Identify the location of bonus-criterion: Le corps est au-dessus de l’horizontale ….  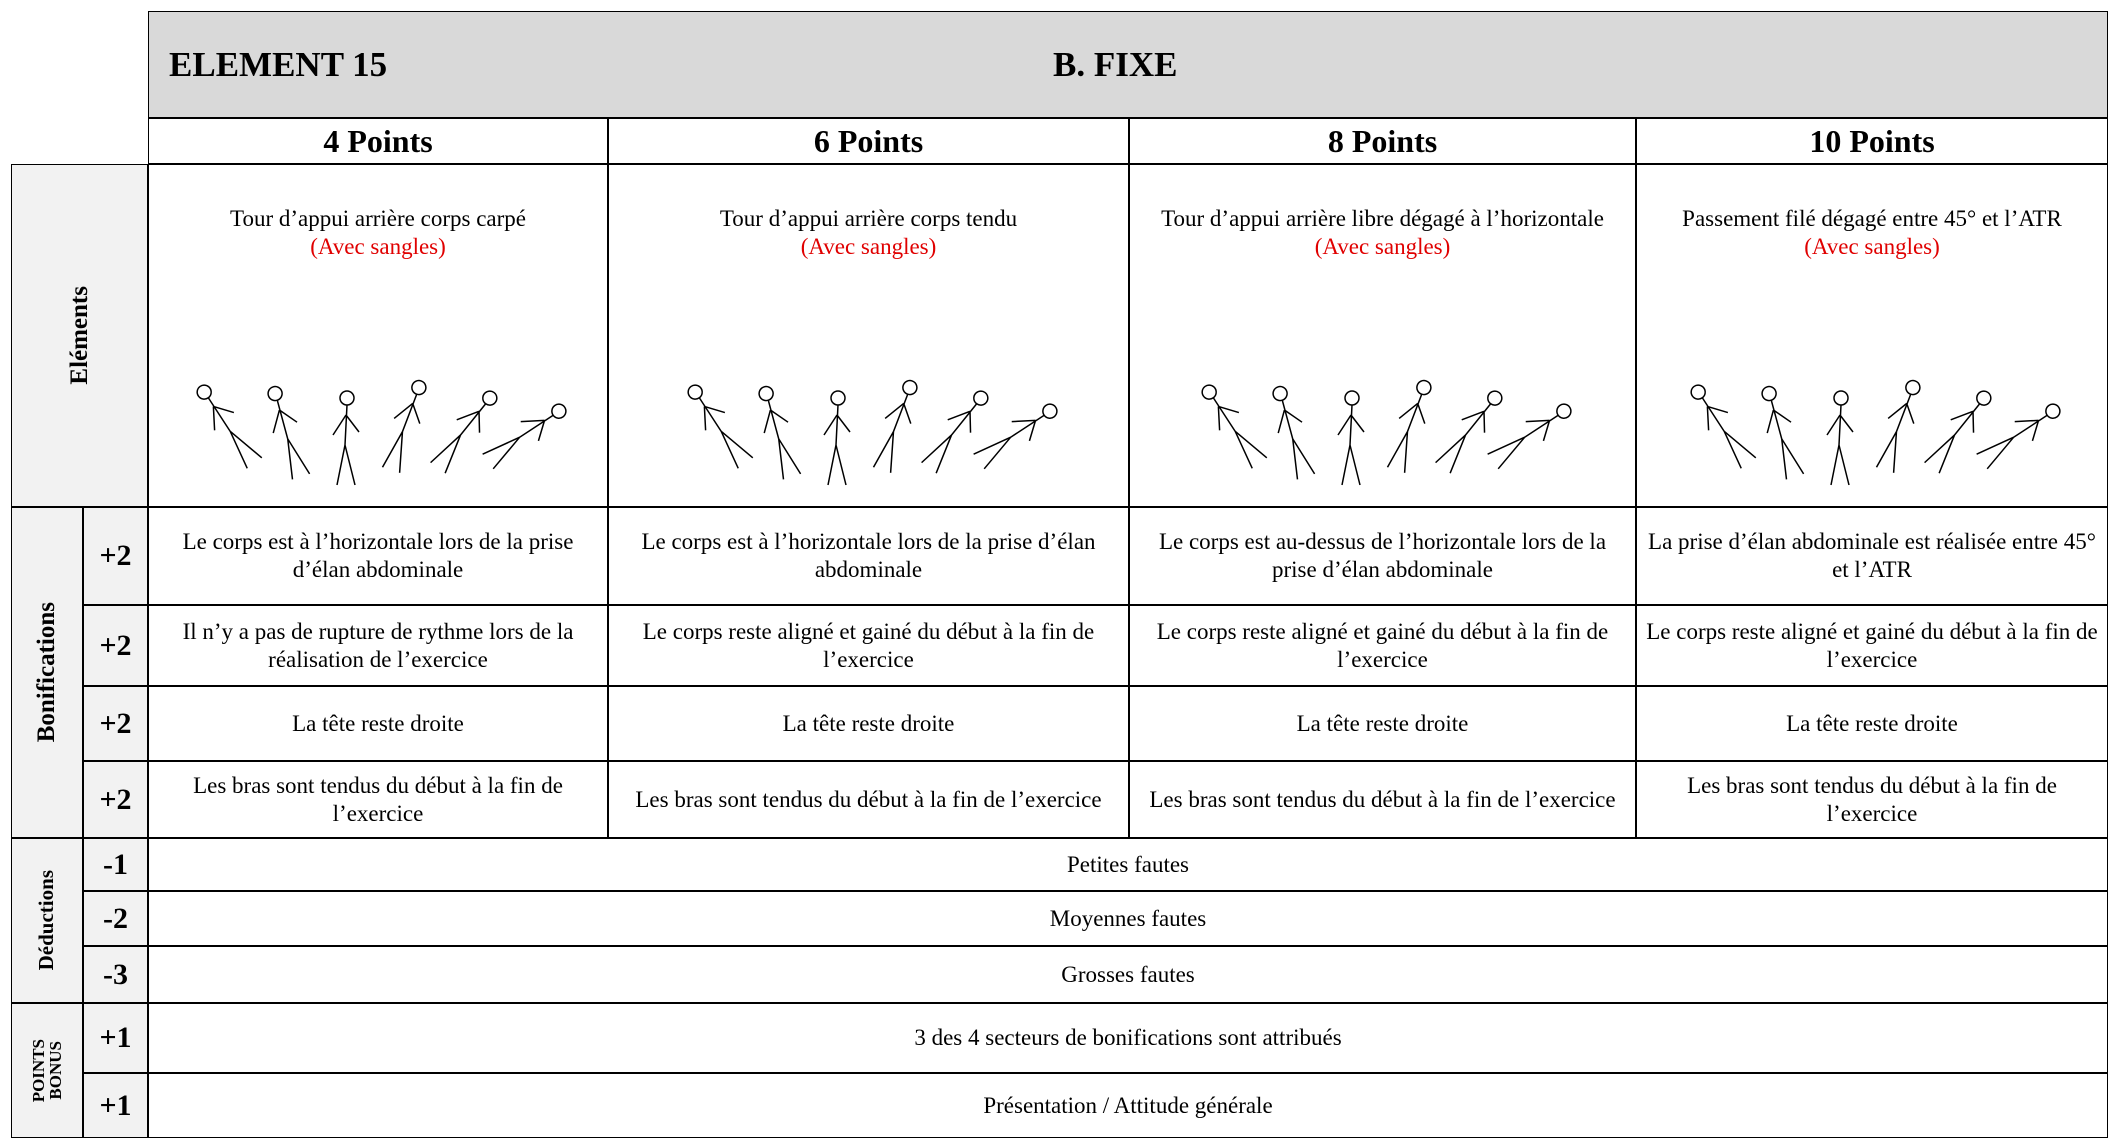
(1382, 556).